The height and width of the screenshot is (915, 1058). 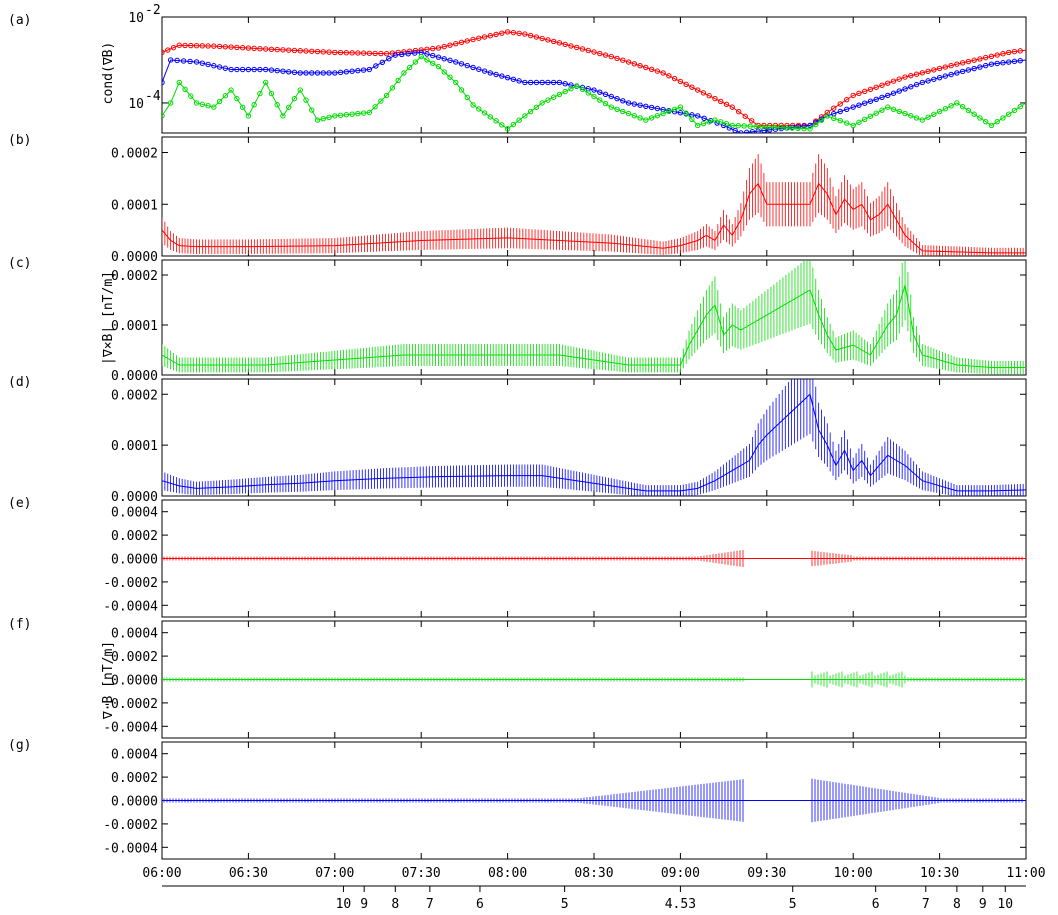 I want to click on series-line-red, so click(x=594, y=78).